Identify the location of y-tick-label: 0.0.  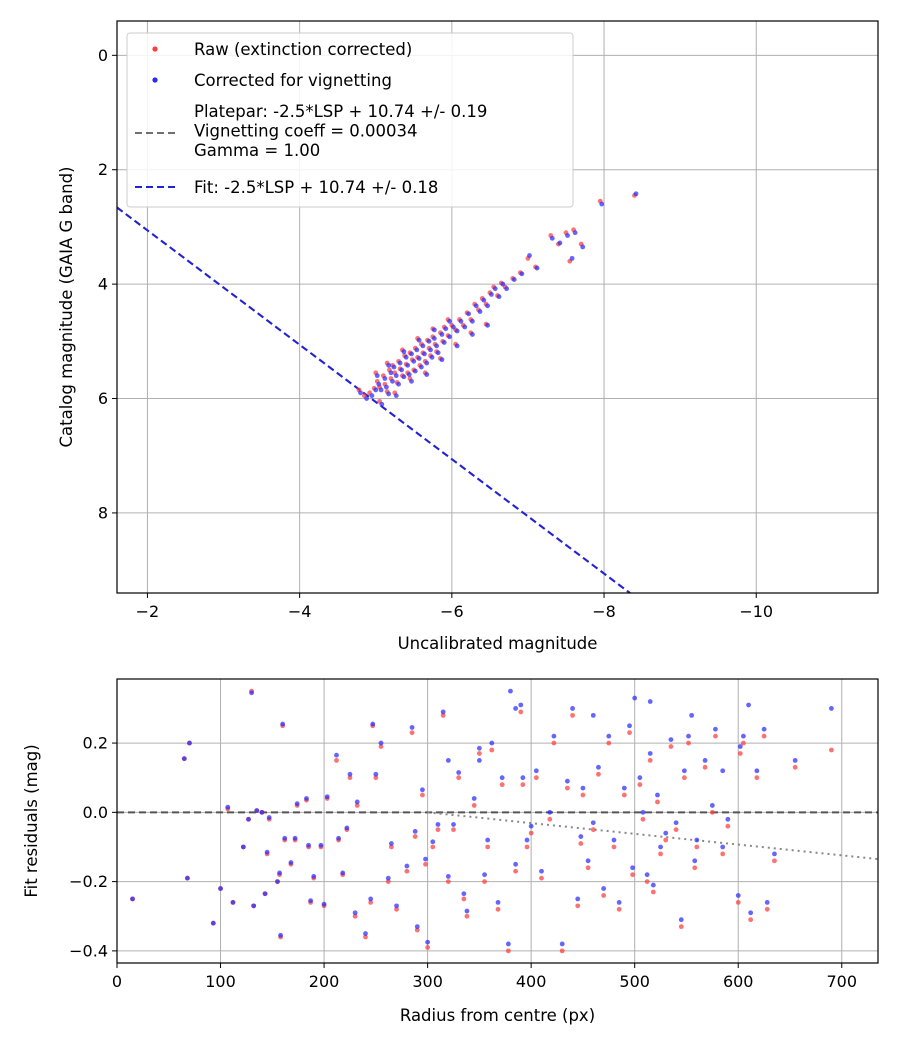
(95, 812).